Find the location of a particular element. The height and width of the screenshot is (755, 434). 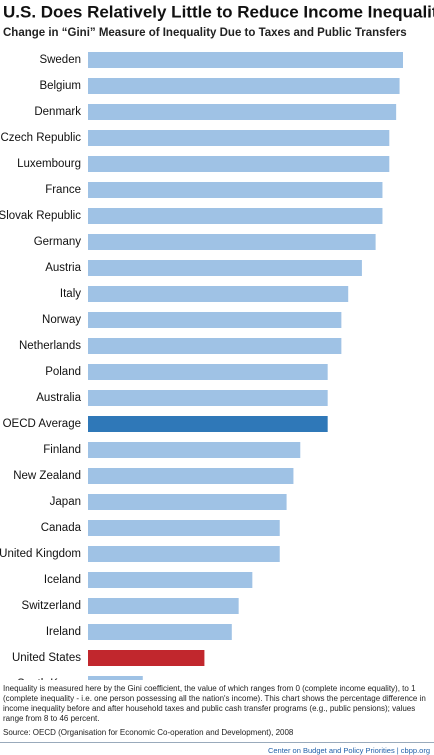

y-tick-label: Austria is located at coordinates (63, 268).